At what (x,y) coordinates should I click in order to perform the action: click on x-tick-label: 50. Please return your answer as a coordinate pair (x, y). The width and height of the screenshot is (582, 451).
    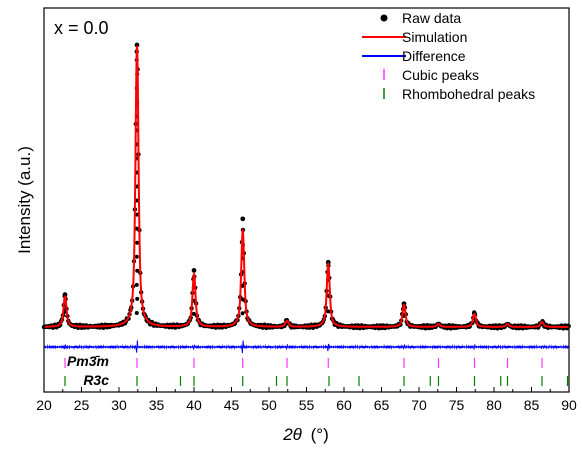
    Looking at the image, I should click on (269, 405).